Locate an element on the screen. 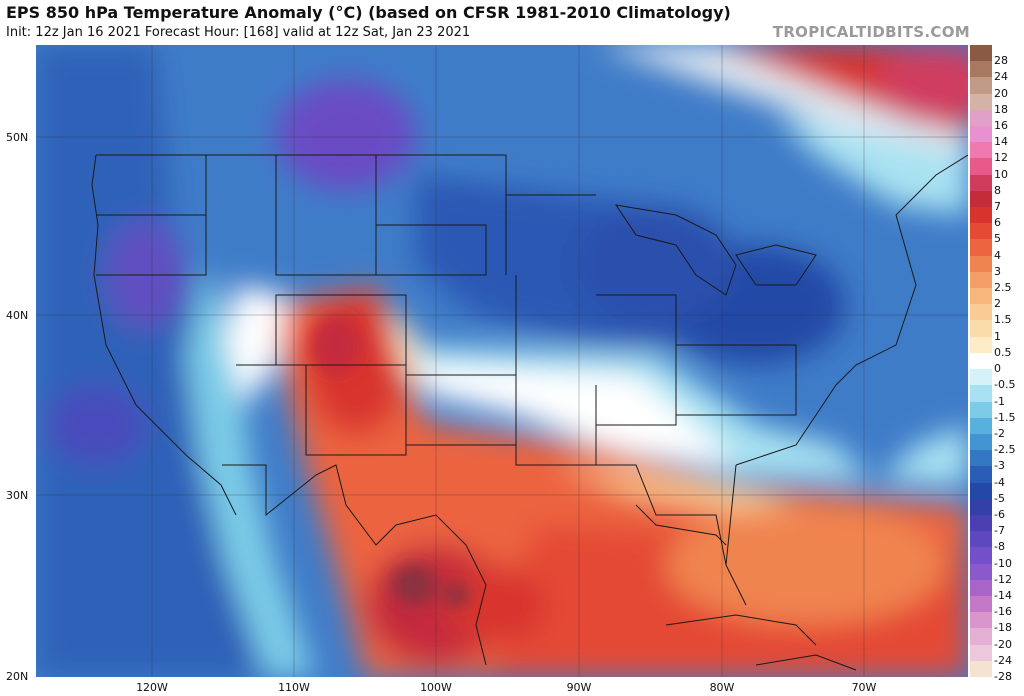 This screenshot has height=696, width=1024. colorbar-label: 14 is located at coordinates (1001, 142).